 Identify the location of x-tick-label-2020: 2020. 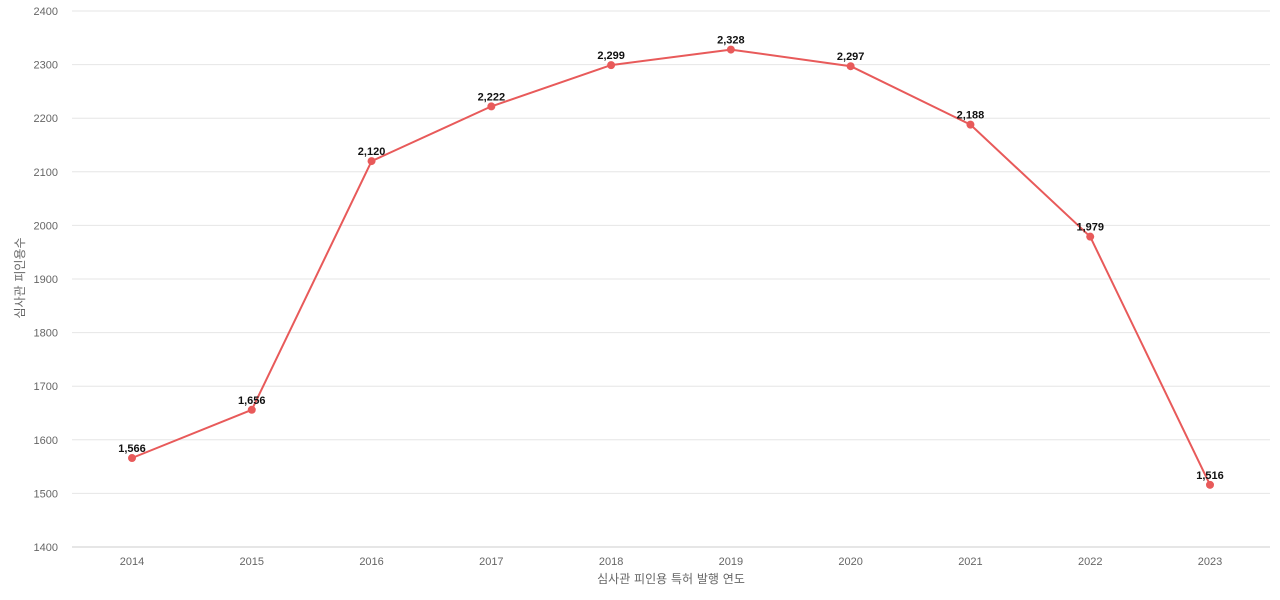
(850, 562).